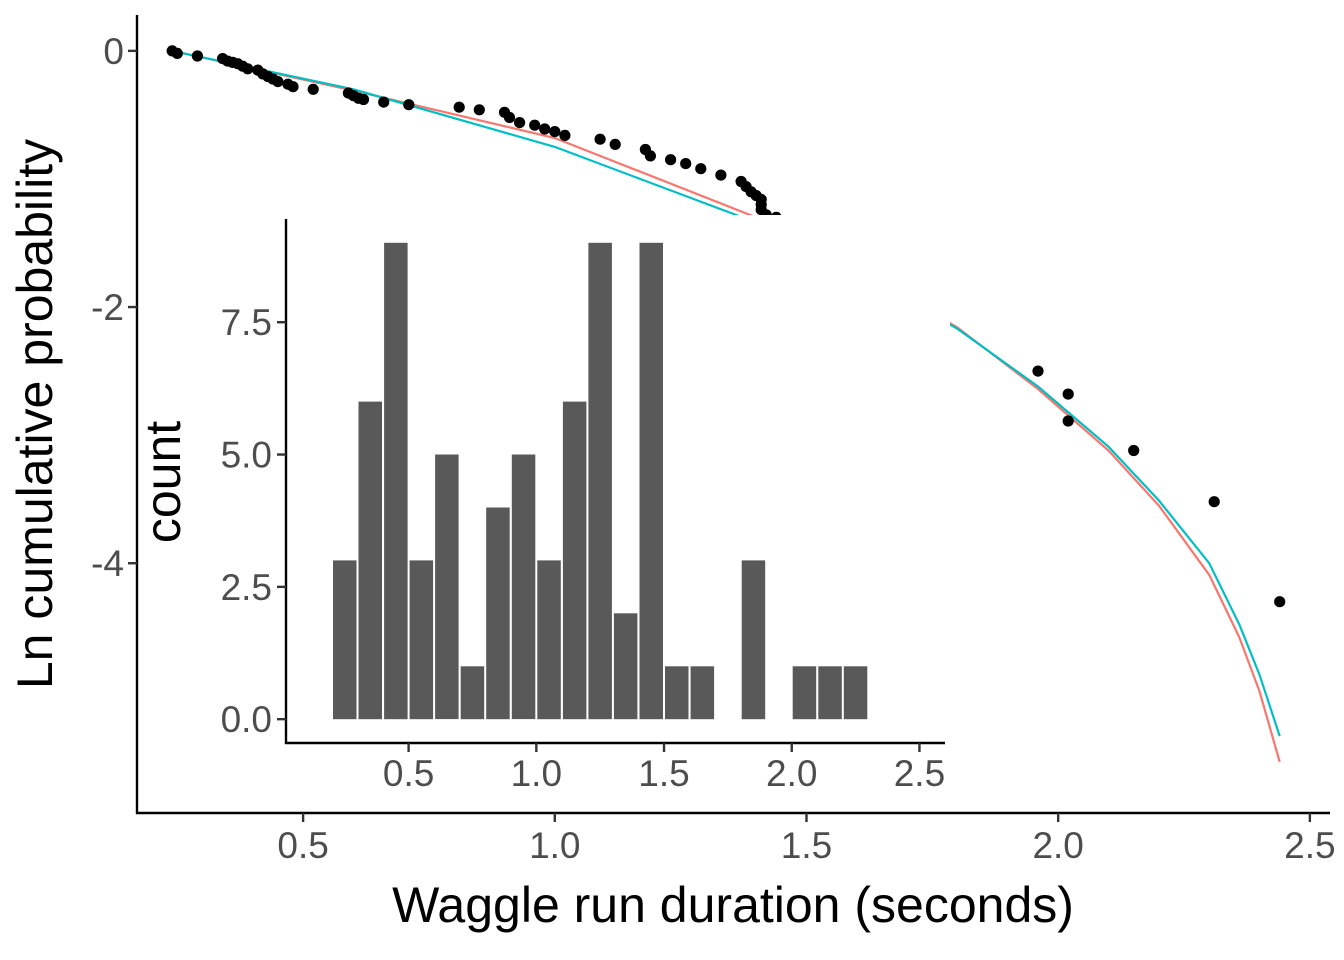 This screenshot has height=960, width=1344. I want to click on main-x-ticks: 0.5 1.0 1.5 2.0 2.5, so click(806, 839).